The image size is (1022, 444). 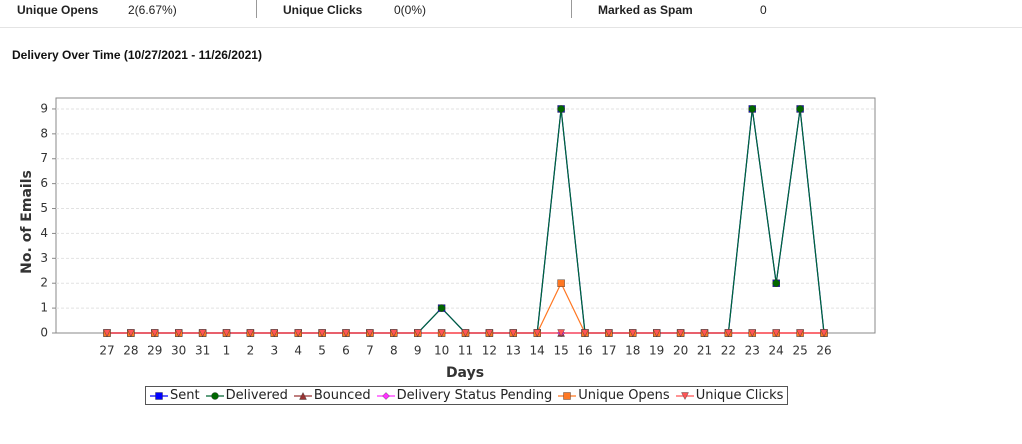 What do you see at coordinates (624, 395) in the screenshot?
I see `legend-label: Unique Opens` at bounding box center [624, 395].